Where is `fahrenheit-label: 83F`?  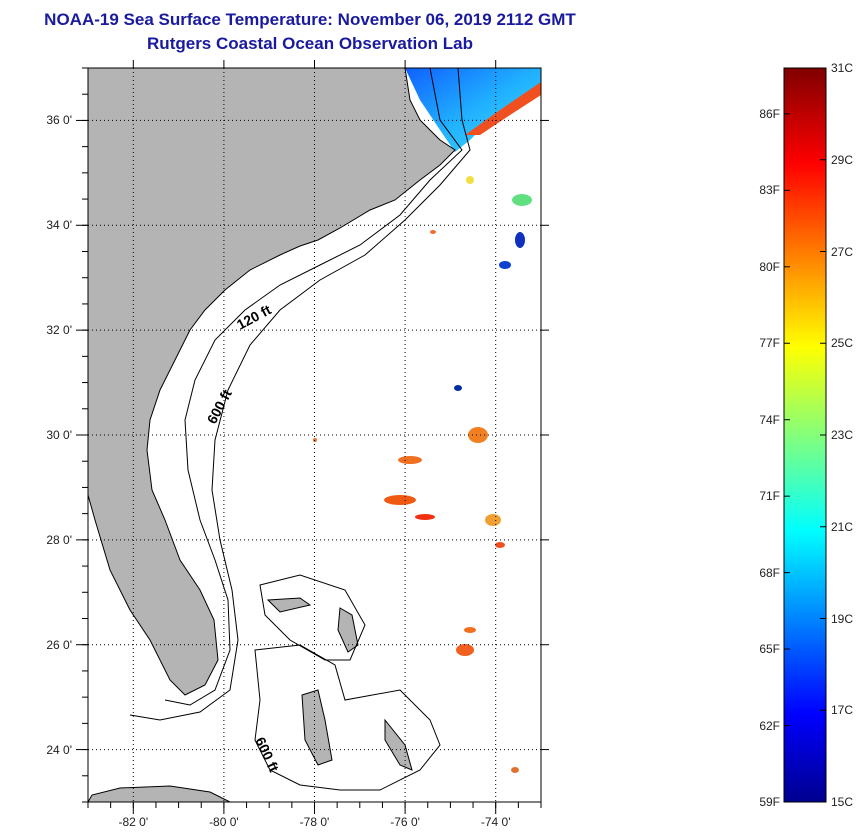
fahrenheit-label: 83F is located at coordinates (769, 190).